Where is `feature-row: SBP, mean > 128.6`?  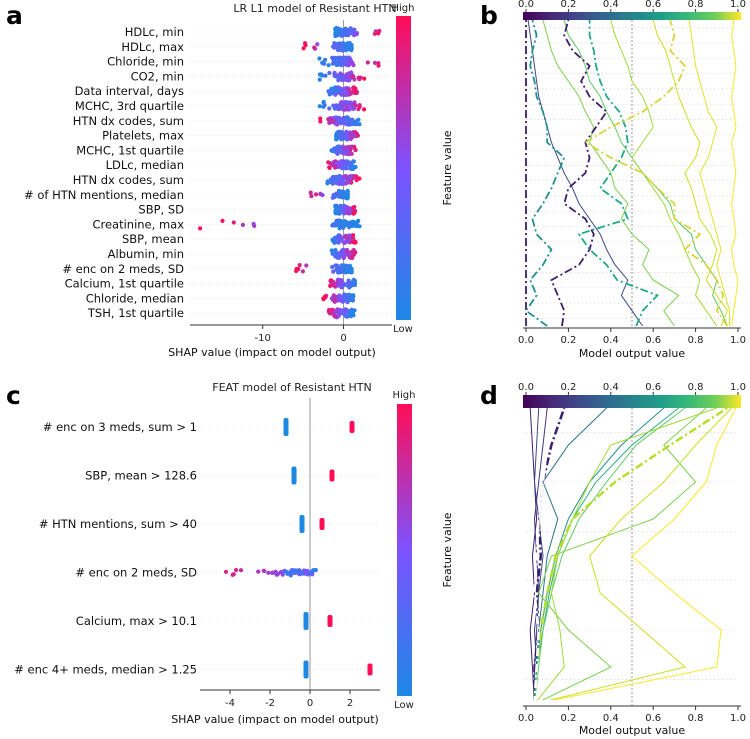 feature-row: SBP, mean > 128.6 is located at coordinates (232, 475).